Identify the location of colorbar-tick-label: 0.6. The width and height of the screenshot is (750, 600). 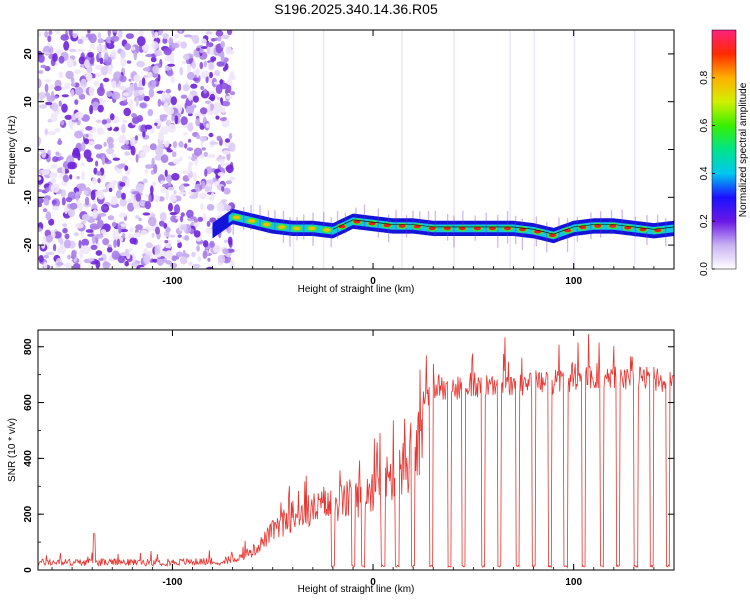
(704, 125).